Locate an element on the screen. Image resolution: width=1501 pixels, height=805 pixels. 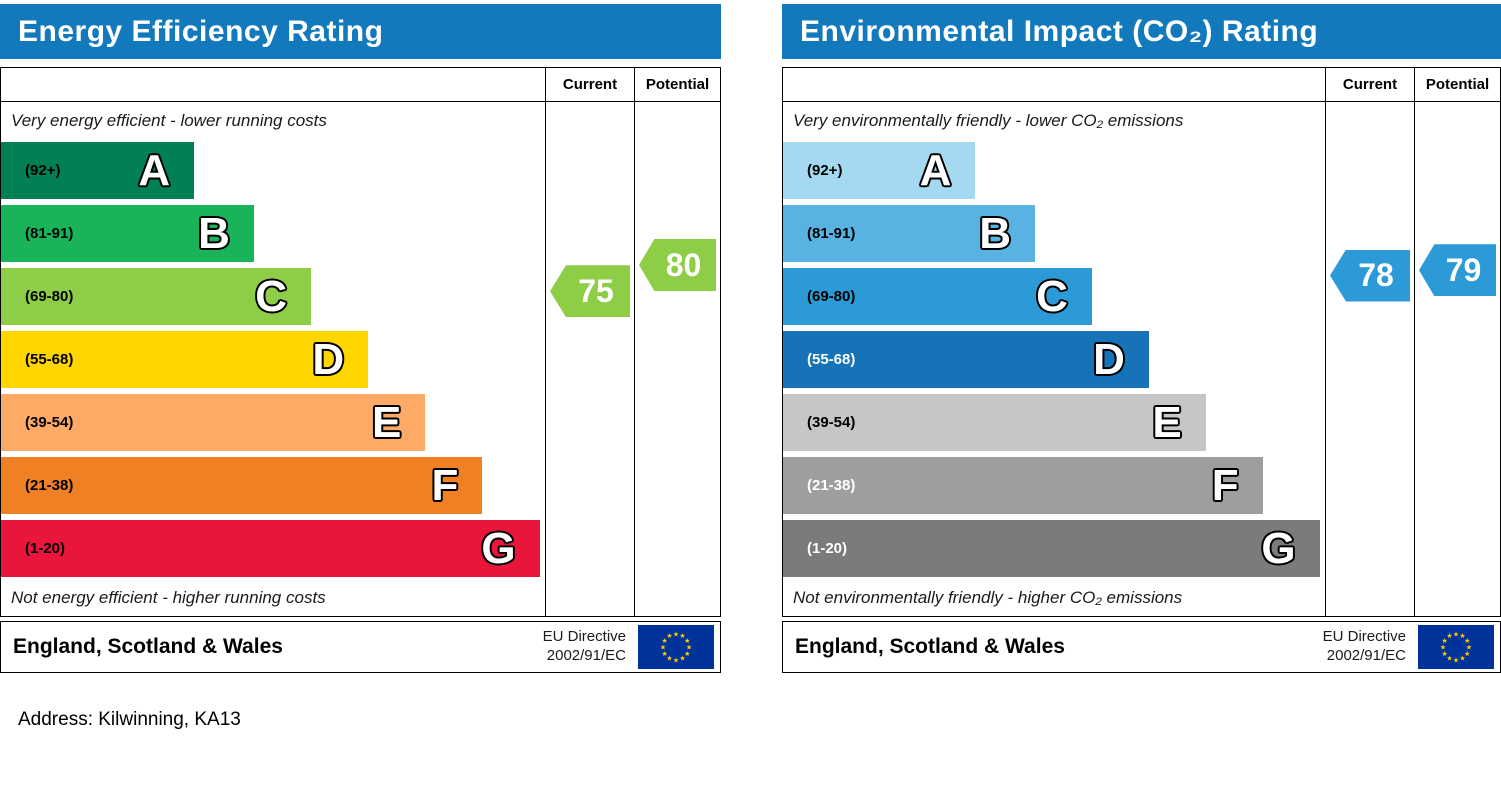
potential-column-header: Potential is located at coordinates (1457, 84).